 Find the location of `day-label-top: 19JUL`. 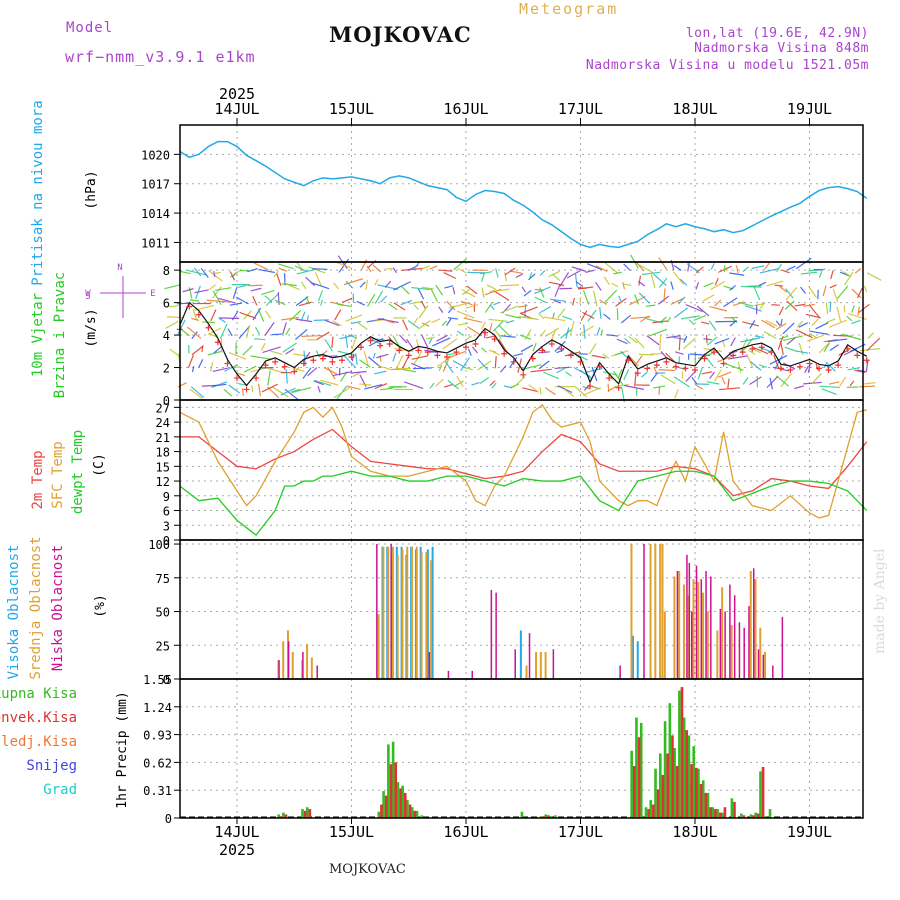

day-label-top: 19JUL is located at coordinates (809, 109).